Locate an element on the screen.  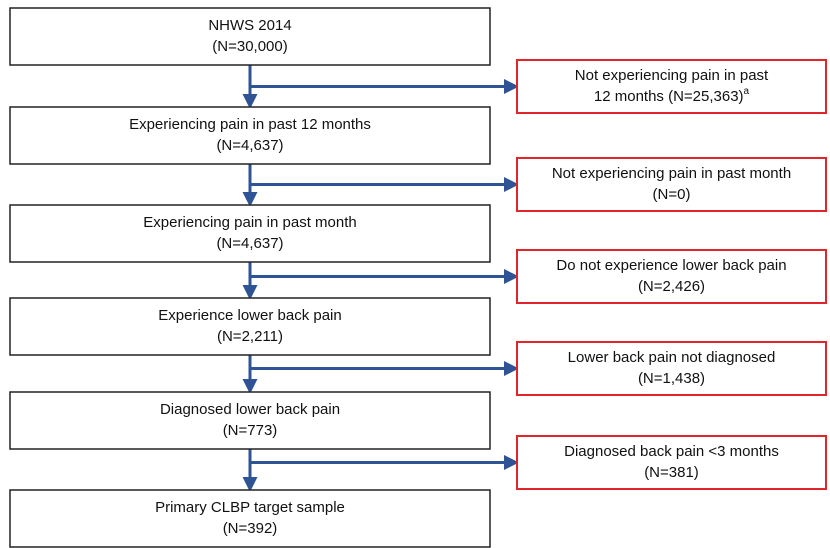
exclusion-line: Do not experience lower back pain is located at coordinates (671, 265).